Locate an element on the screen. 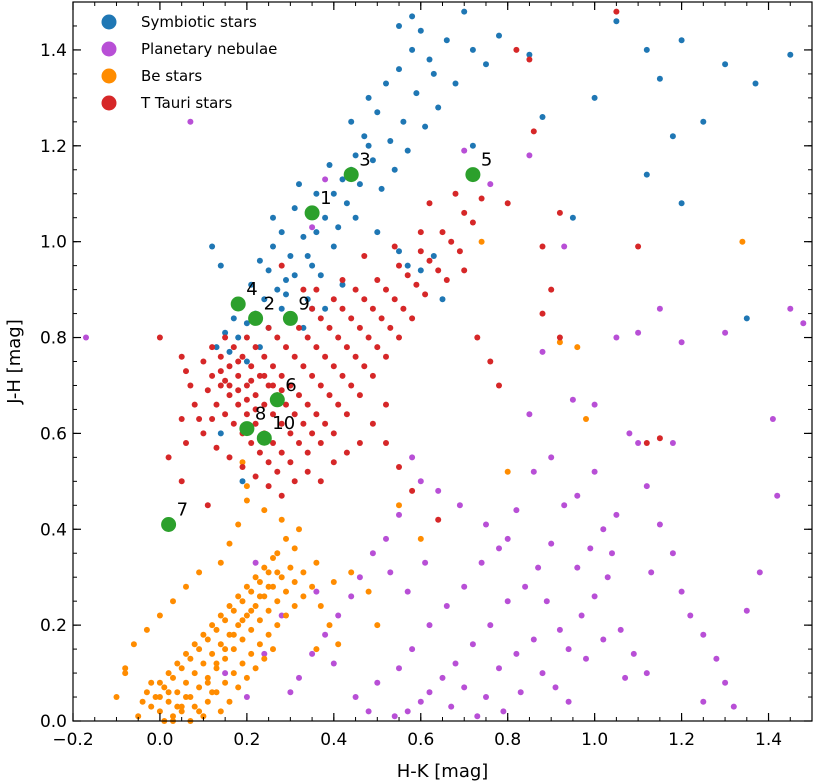  x-tick-label: 1.2 is located at coordinates (681, 740).